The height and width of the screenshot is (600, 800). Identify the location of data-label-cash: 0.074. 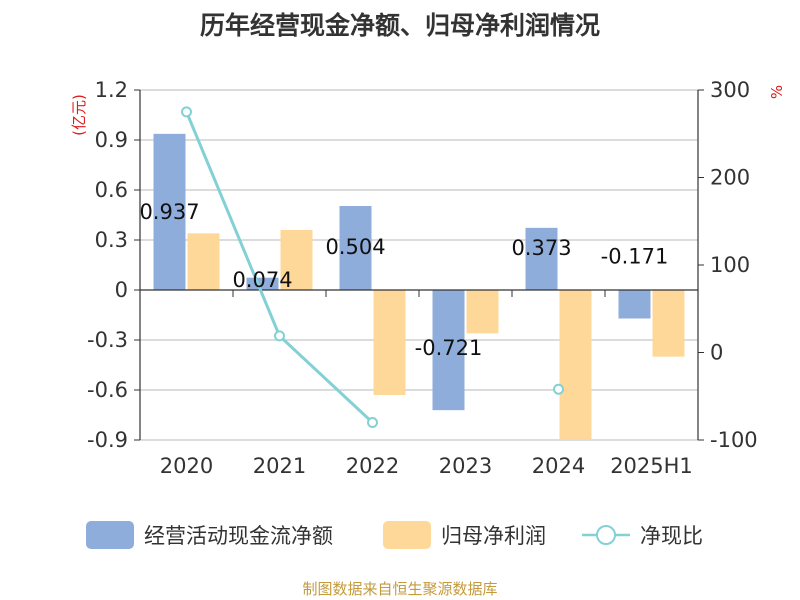
(262, 280).